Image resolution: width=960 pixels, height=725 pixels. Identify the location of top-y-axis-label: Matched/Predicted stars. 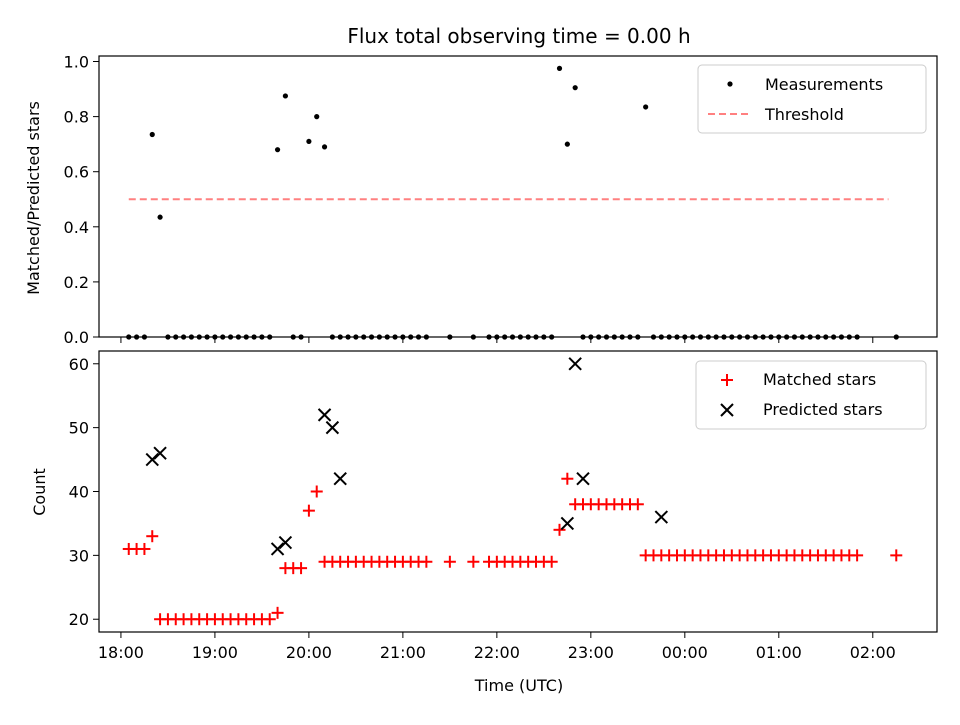
(33, 198).